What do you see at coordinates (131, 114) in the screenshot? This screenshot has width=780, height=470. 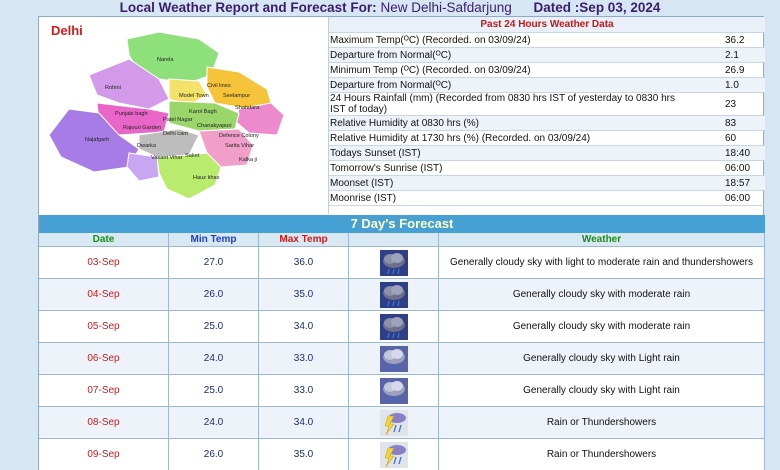 I see `map-label: Punjabi bagh` at bounding box center [131, 114].